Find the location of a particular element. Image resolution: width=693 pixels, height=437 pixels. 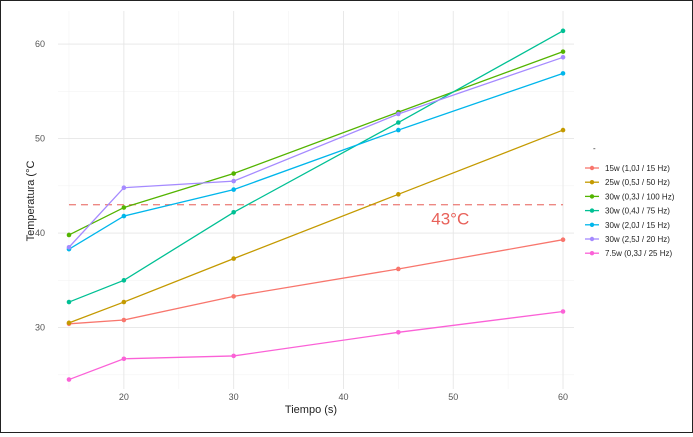

legend-item: 30w (0,4J / 75 Hz) is located at coordinates (627, 211).